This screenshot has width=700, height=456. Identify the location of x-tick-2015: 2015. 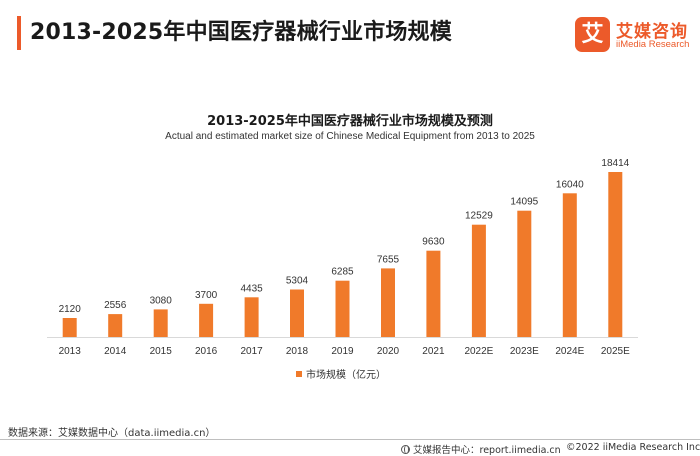
(161, 351).